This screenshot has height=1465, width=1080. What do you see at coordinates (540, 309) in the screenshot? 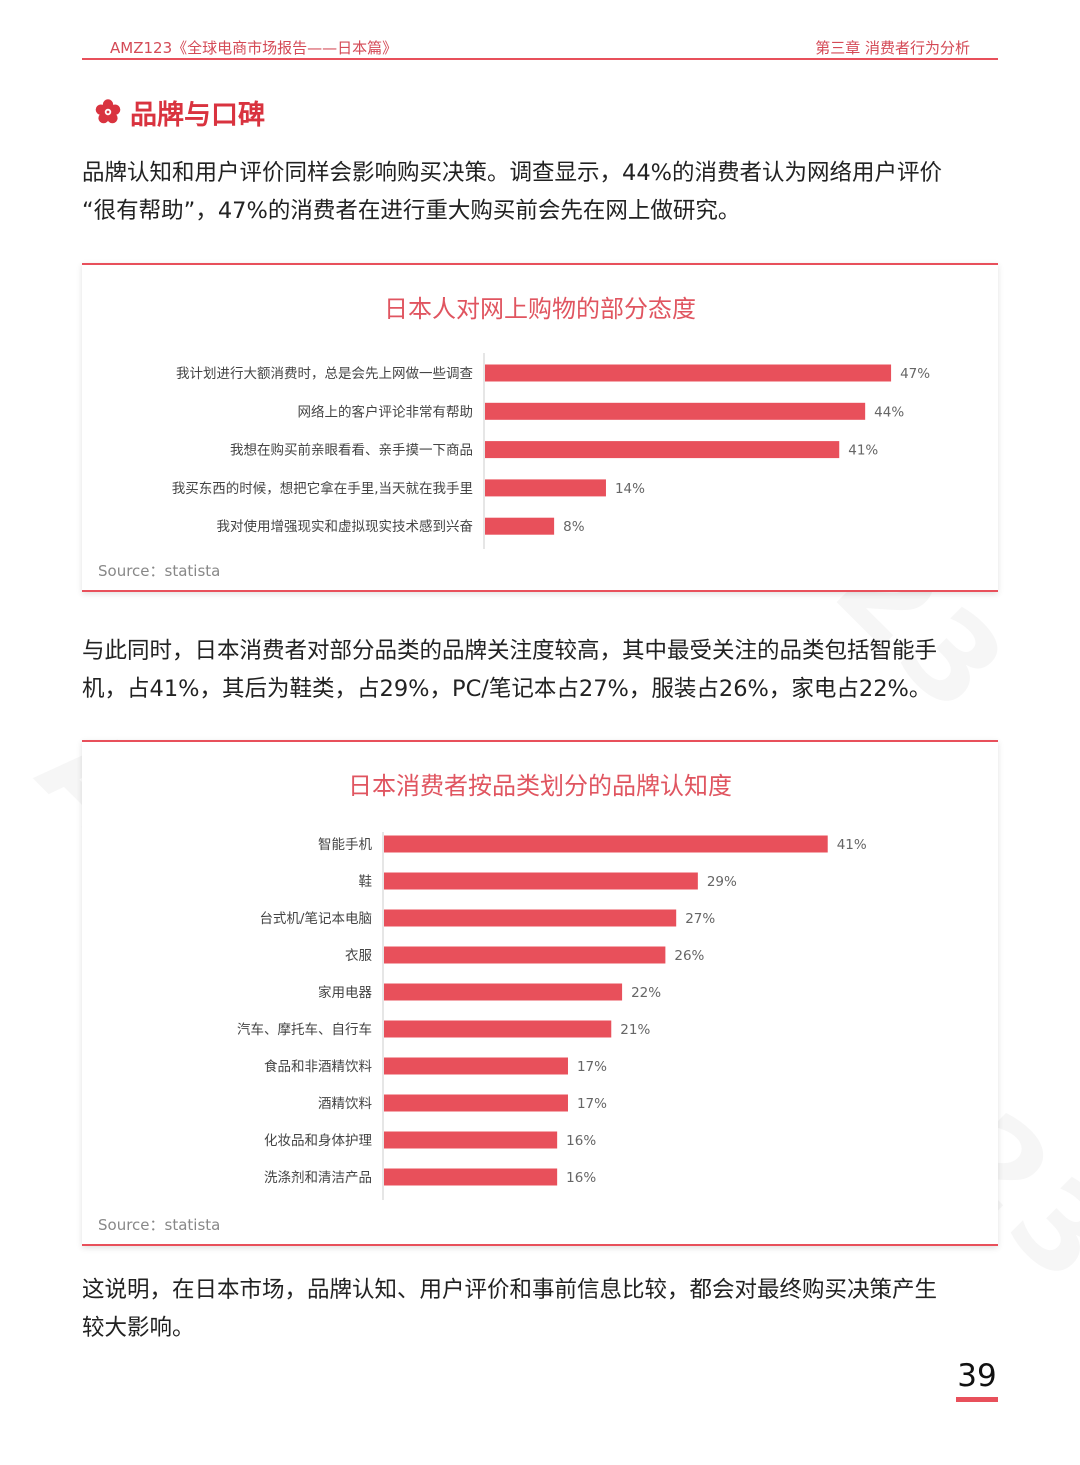
I see `chart-title: 日本人对网上购物的部分态度` at bounding box center [540, 309].